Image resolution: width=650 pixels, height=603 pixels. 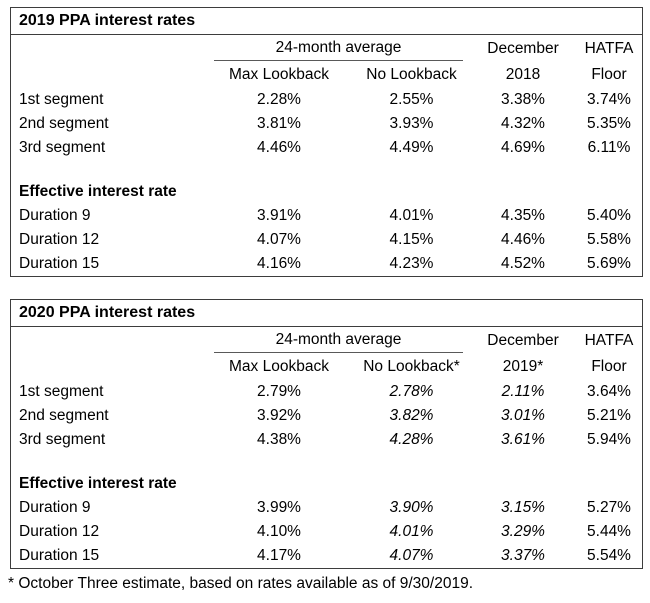 I want to click on tables-gap, so click(x=326, y=288).